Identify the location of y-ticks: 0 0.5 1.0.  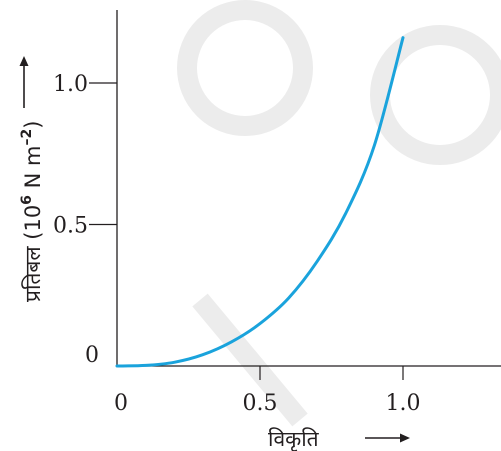
(85, 220).